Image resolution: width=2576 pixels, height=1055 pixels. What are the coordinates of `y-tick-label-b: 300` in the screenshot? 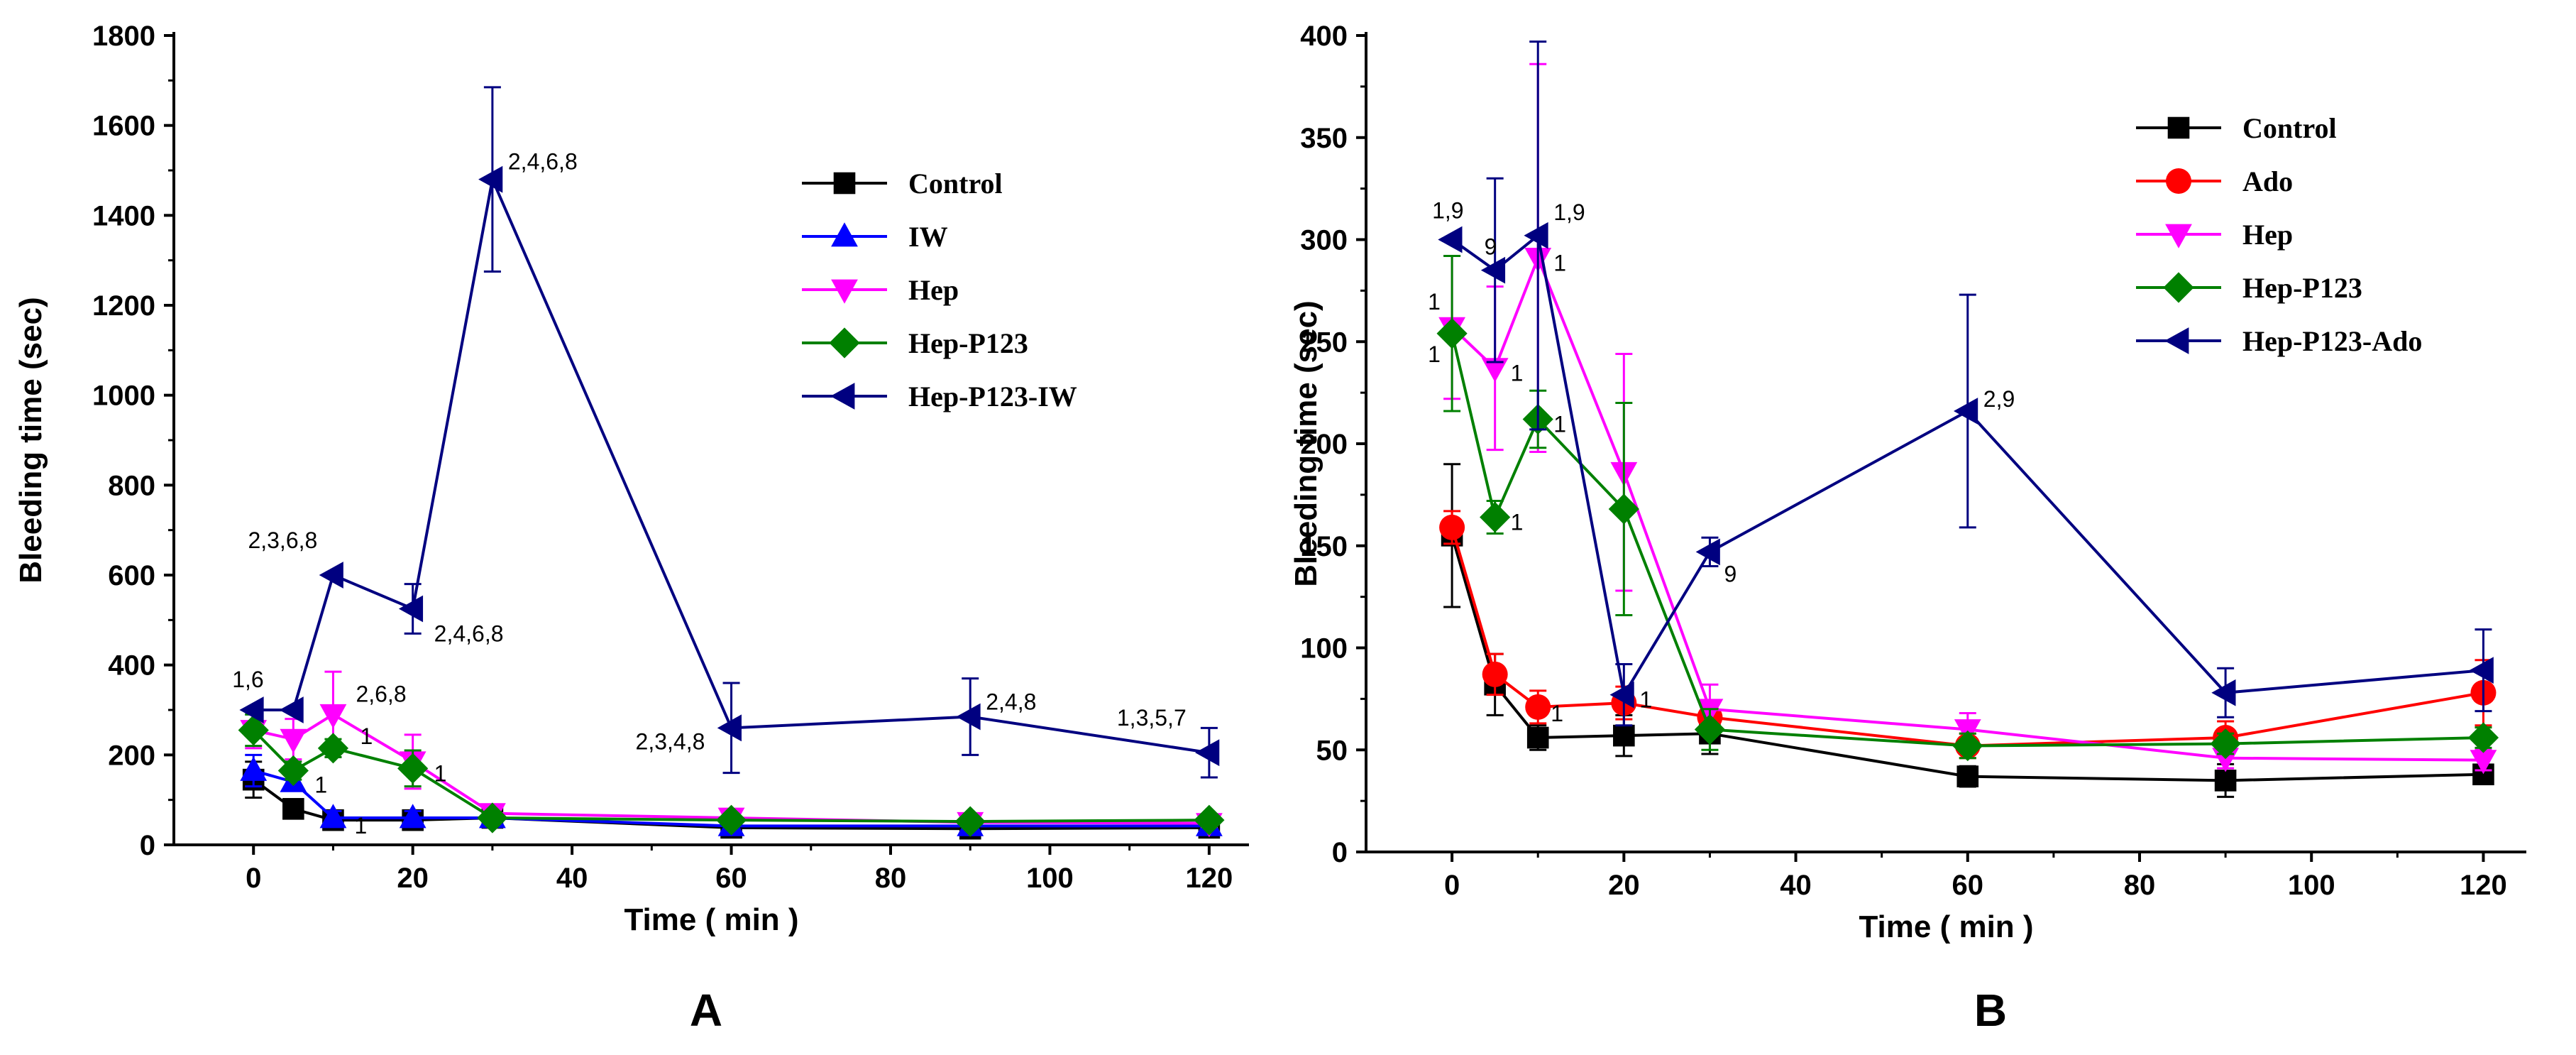 It's located at (1324, 240).